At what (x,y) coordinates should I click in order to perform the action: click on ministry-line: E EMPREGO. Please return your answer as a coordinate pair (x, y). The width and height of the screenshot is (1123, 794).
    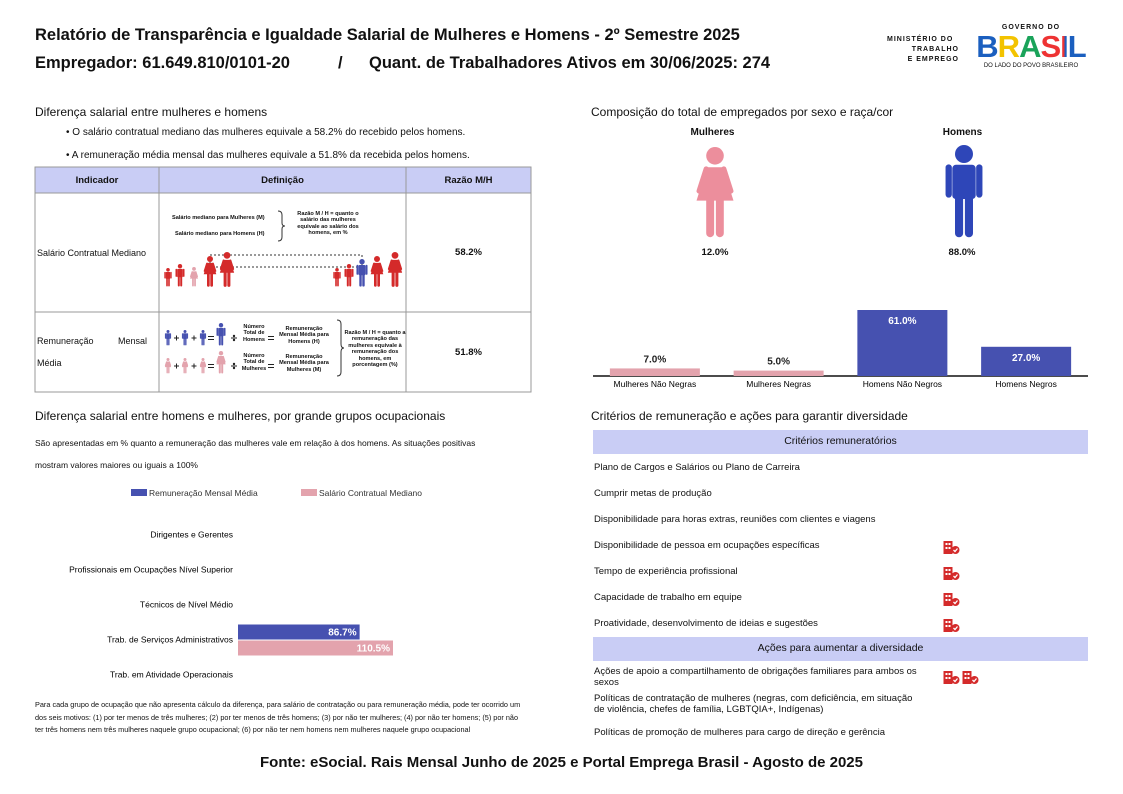
    Looking at the image, I should click on (933, 59).